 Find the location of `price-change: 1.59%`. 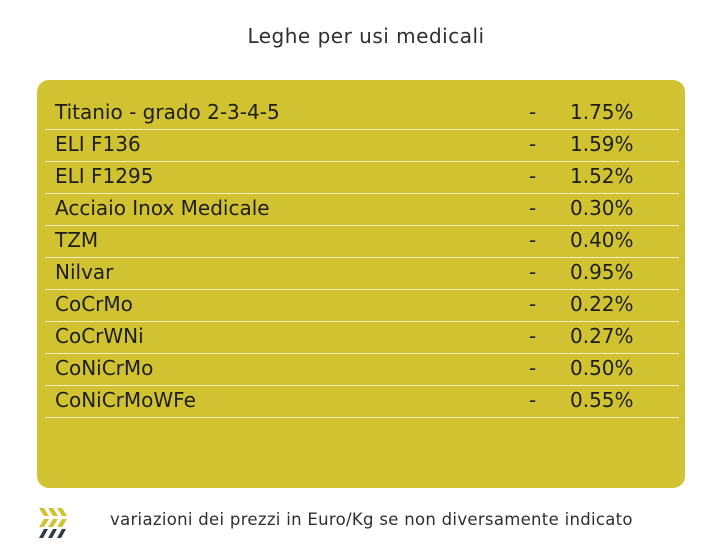

price-change: 1.59% is located at coordinates (602, 144).